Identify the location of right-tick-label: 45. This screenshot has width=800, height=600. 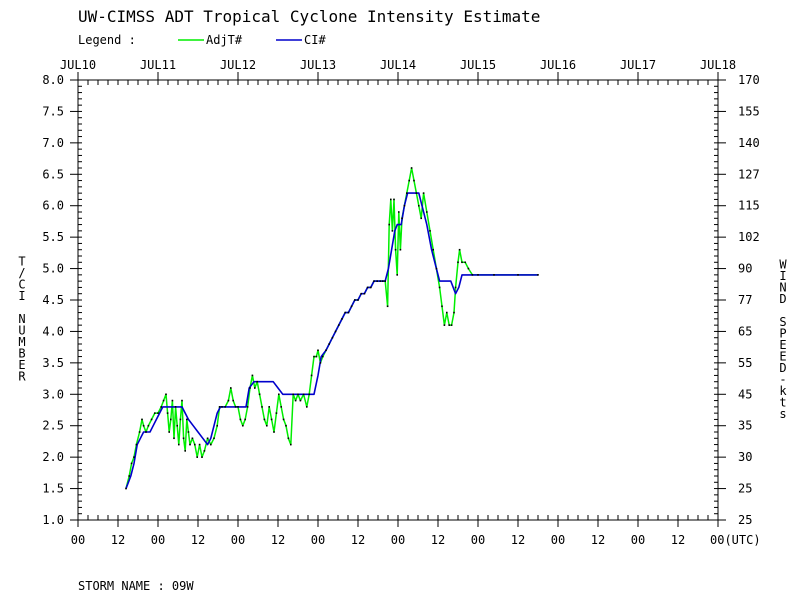
(745, 394).